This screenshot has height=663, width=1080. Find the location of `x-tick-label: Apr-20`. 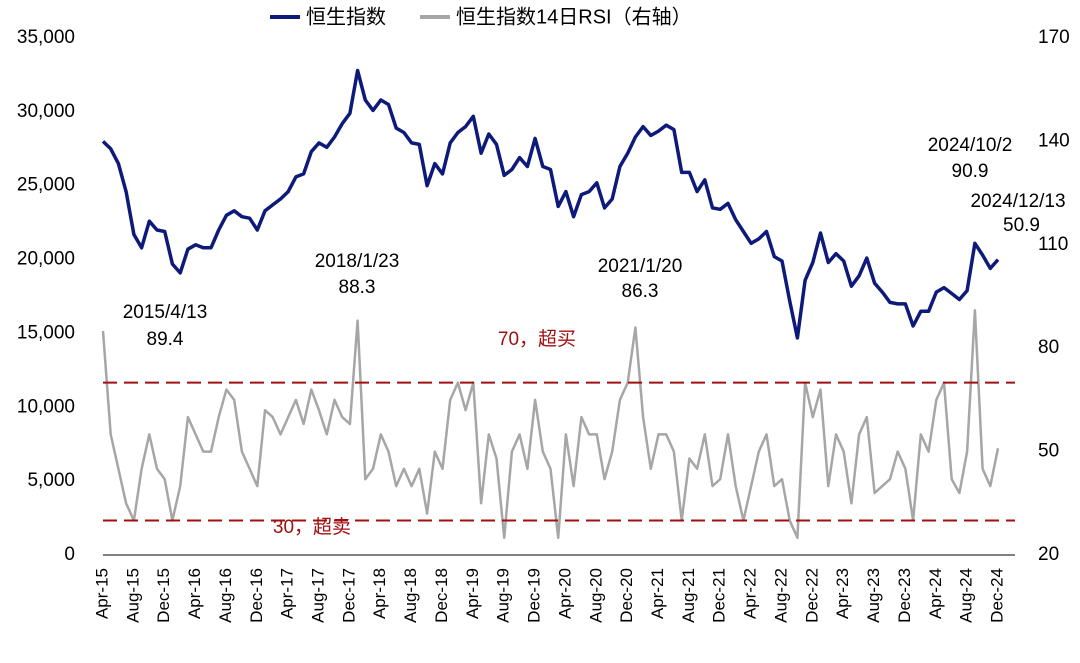

x-tick-label: Apr-20 is located at coordinates (564, 593).